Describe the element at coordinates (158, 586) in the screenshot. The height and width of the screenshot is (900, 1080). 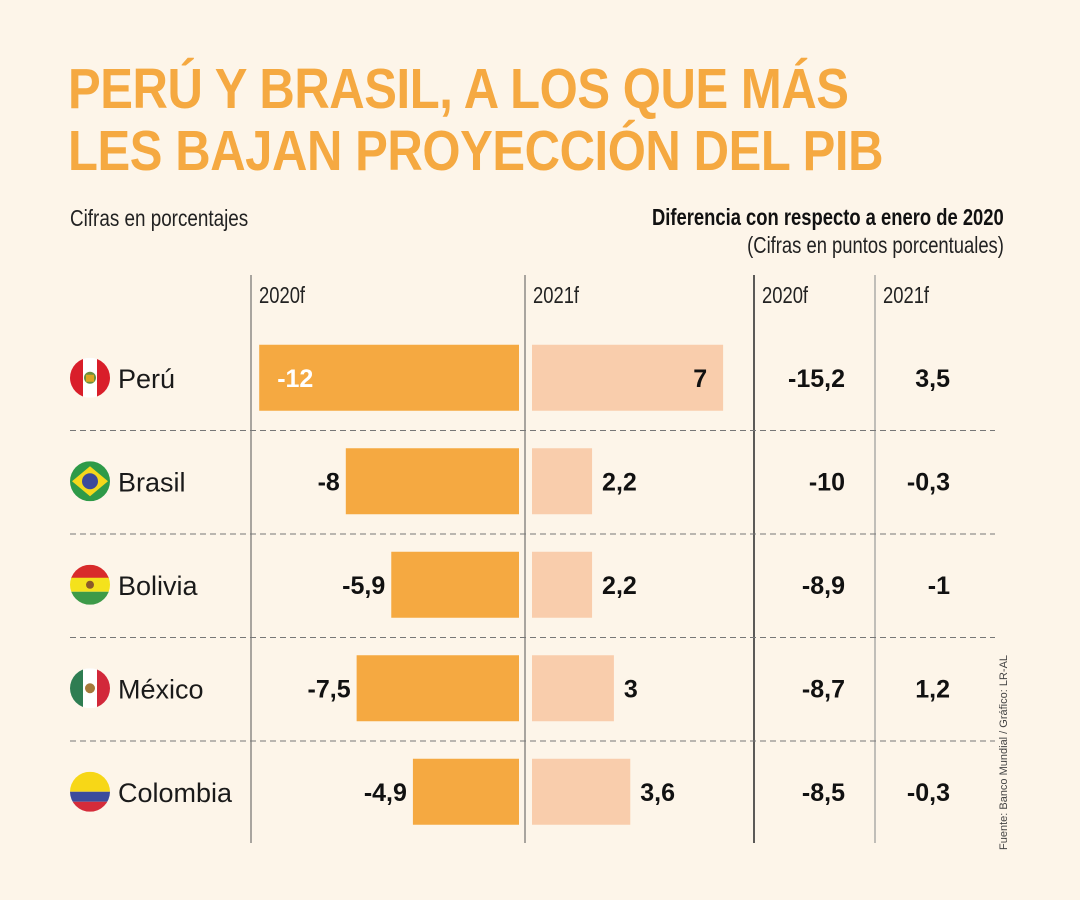
I see `country-label: Bolivia` at that location.